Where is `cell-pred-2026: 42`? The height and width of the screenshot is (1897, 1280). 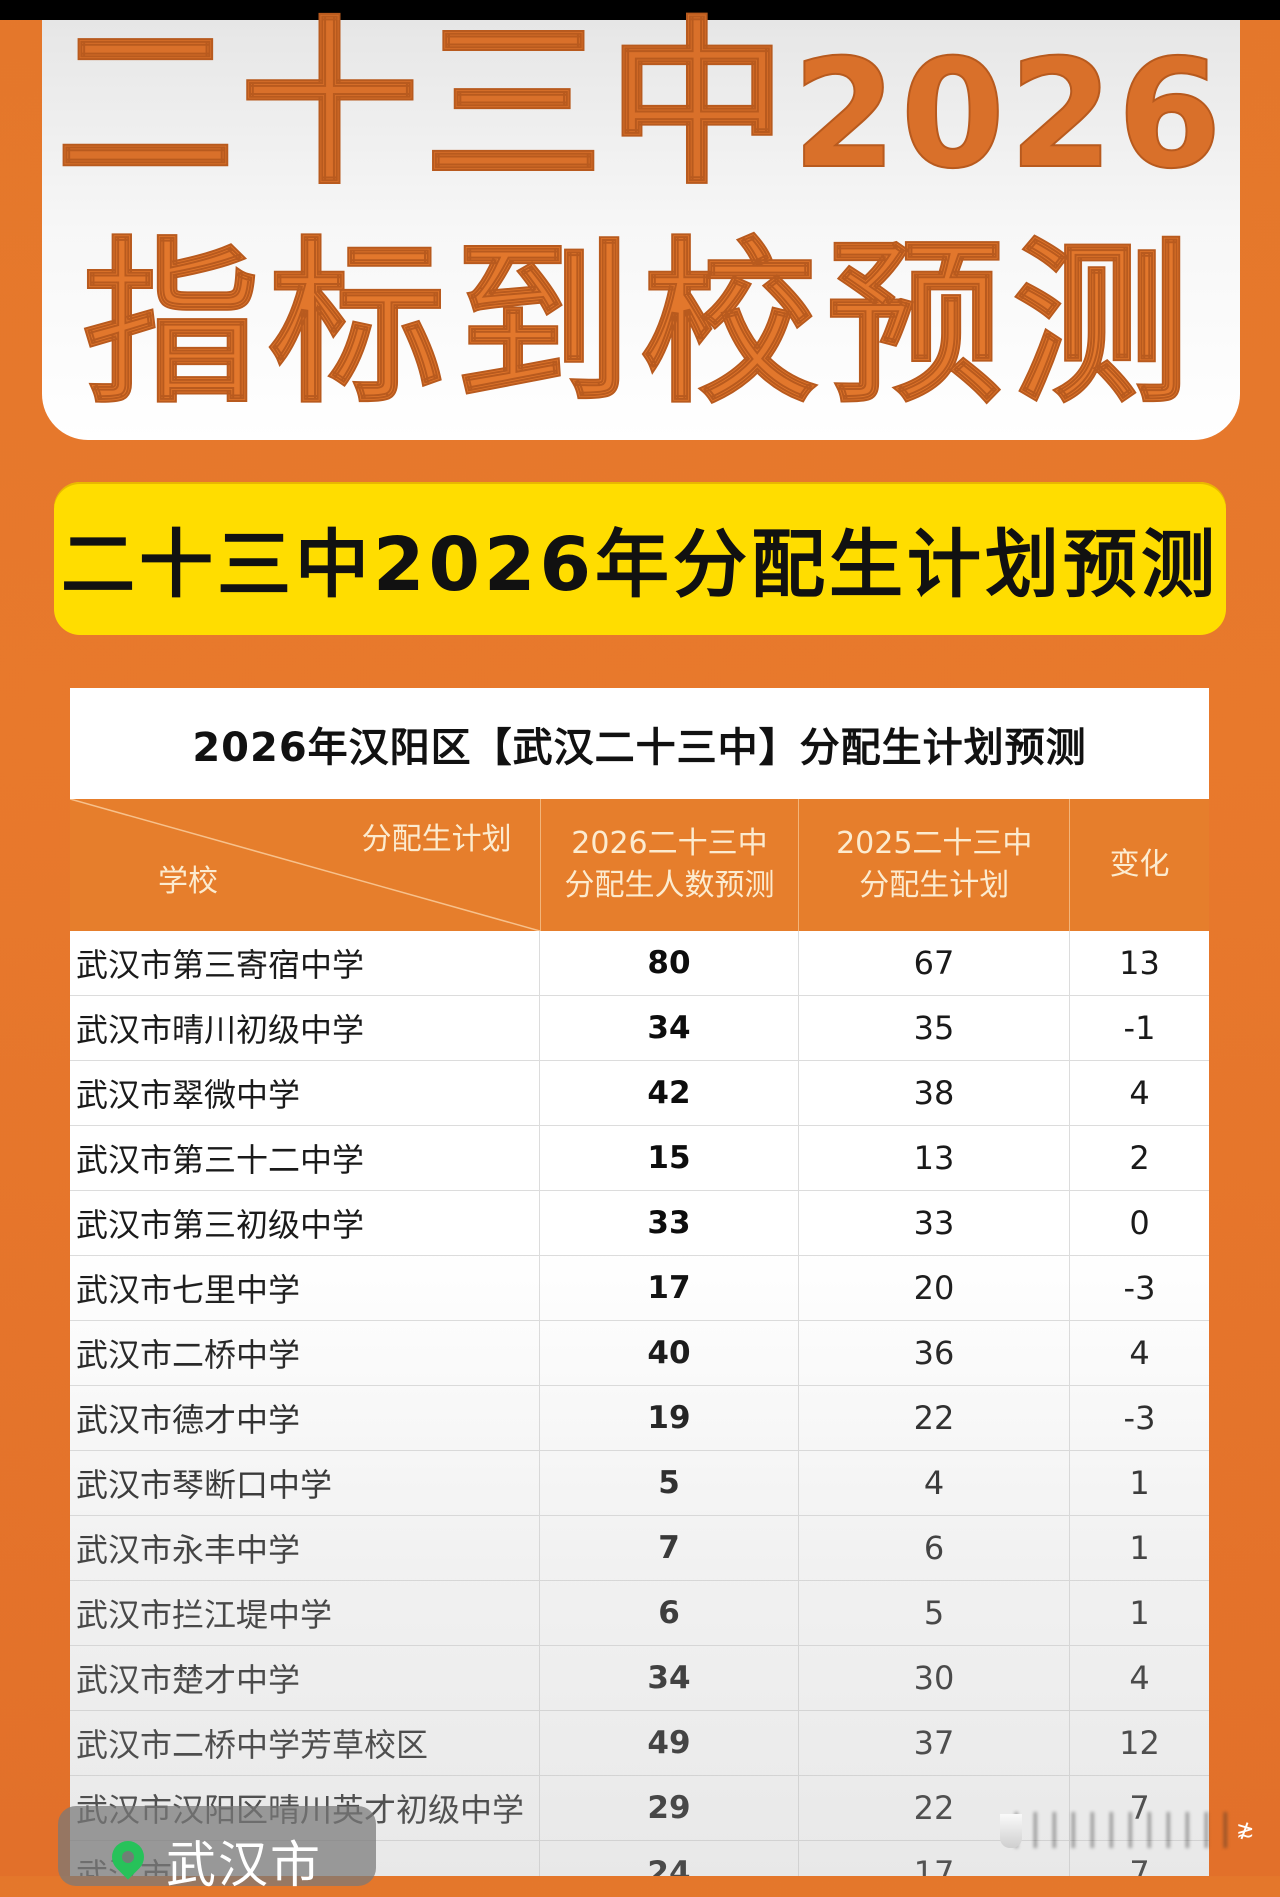 cell-pred-2026: 42 is located at coordinates (669, 1093).